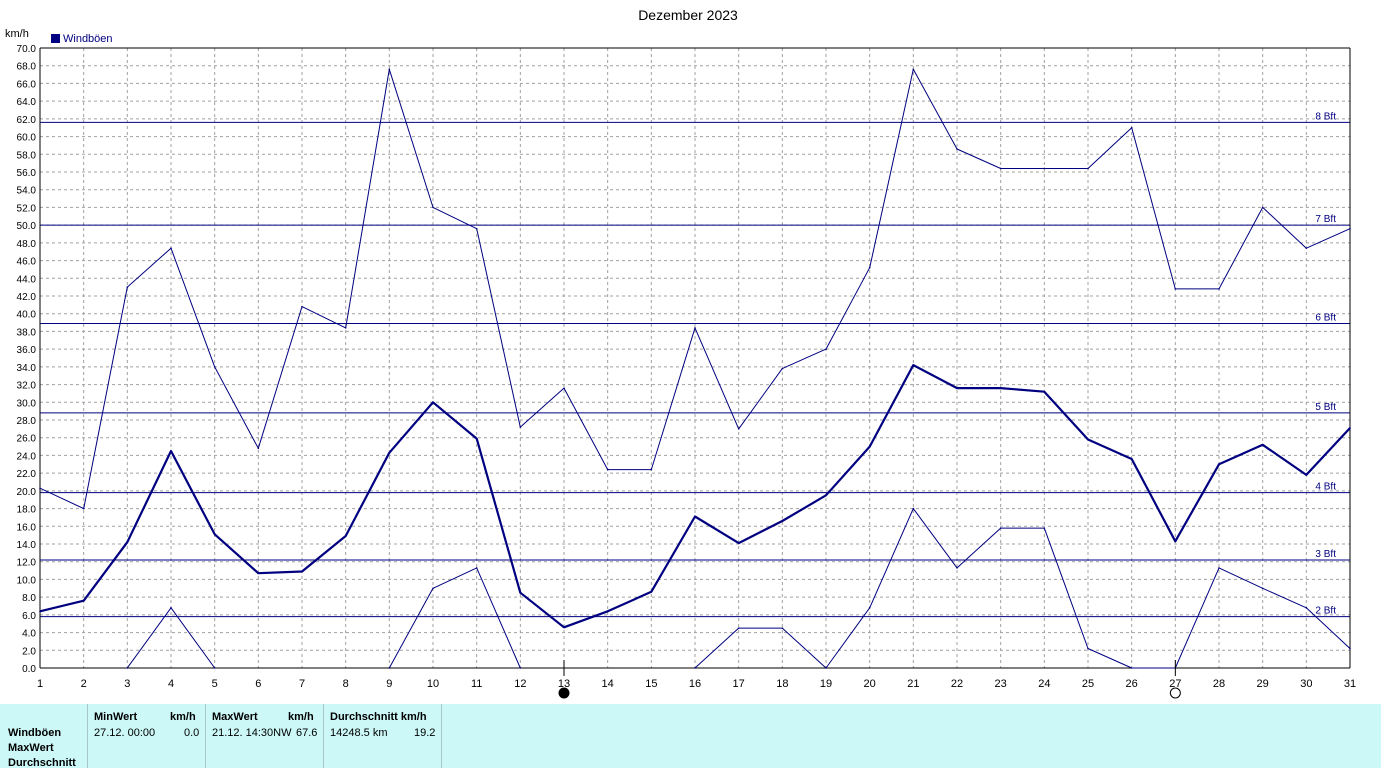 The height and width of the screenshot is (768, 1381). What do you see at coordinates (27, 492) in the screenshot?
I see `y-tick-label: 20.0` at bounding box center [27, 492].